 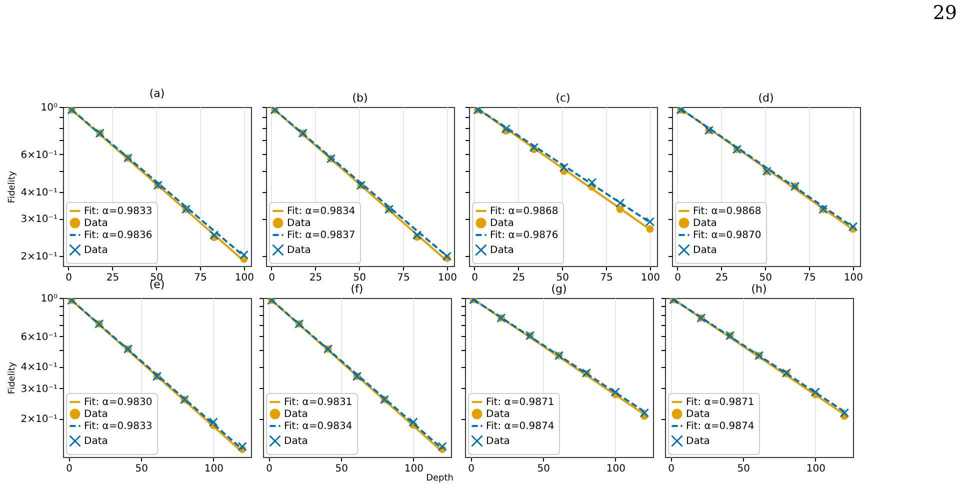 What do you see at coordinates (318, 402) in the screenshot?
I see `legend-label: Fit: α=0.9831` at bounding box center [318, 402].